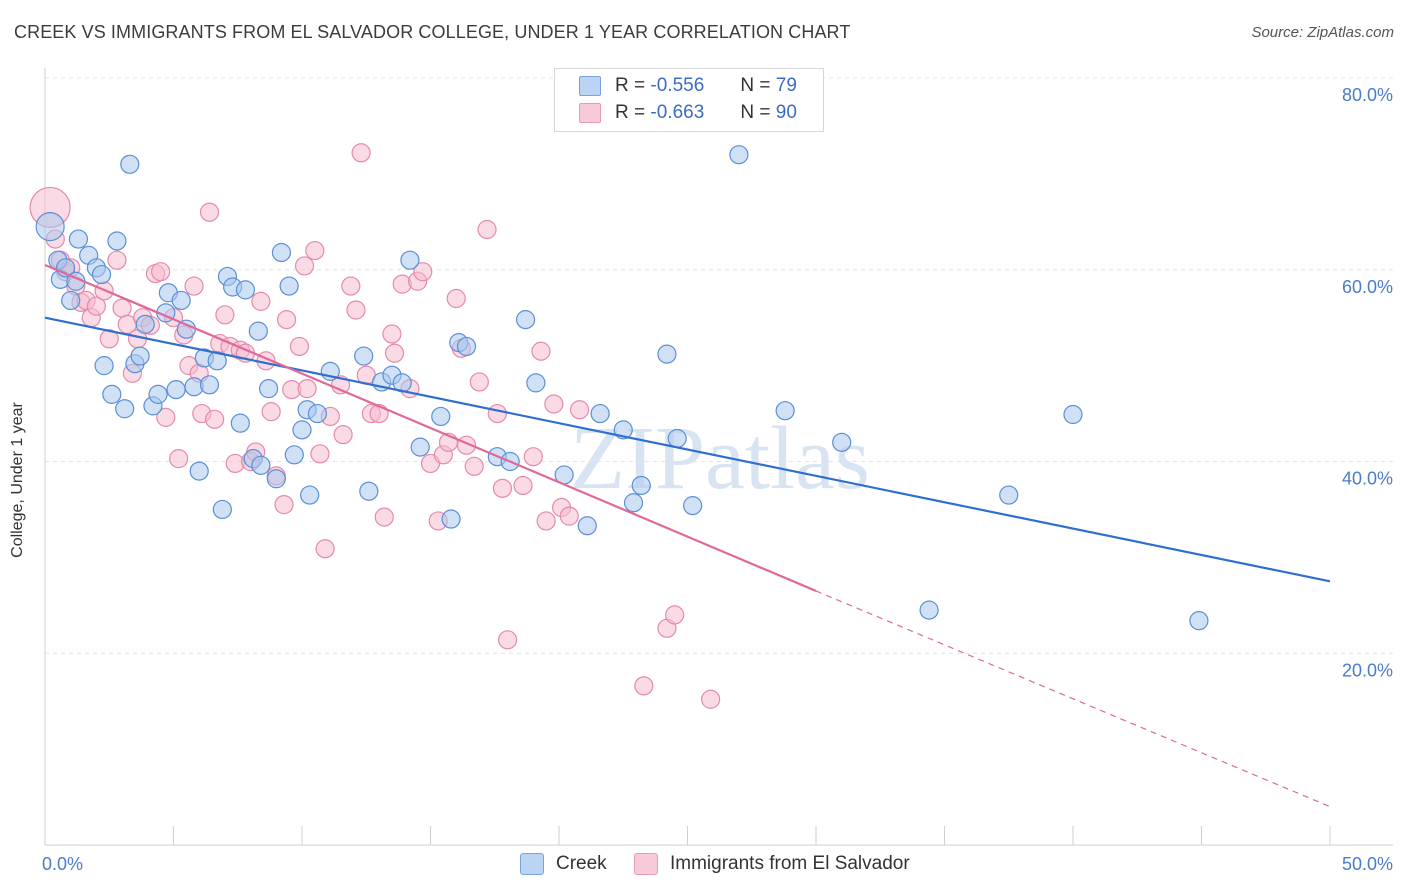 The image size is (1406, 892). What do you see at coordinates (677, 112) in the screenshot?
I see `legend-r-value: -0.663` at bounding box center [677, 112].